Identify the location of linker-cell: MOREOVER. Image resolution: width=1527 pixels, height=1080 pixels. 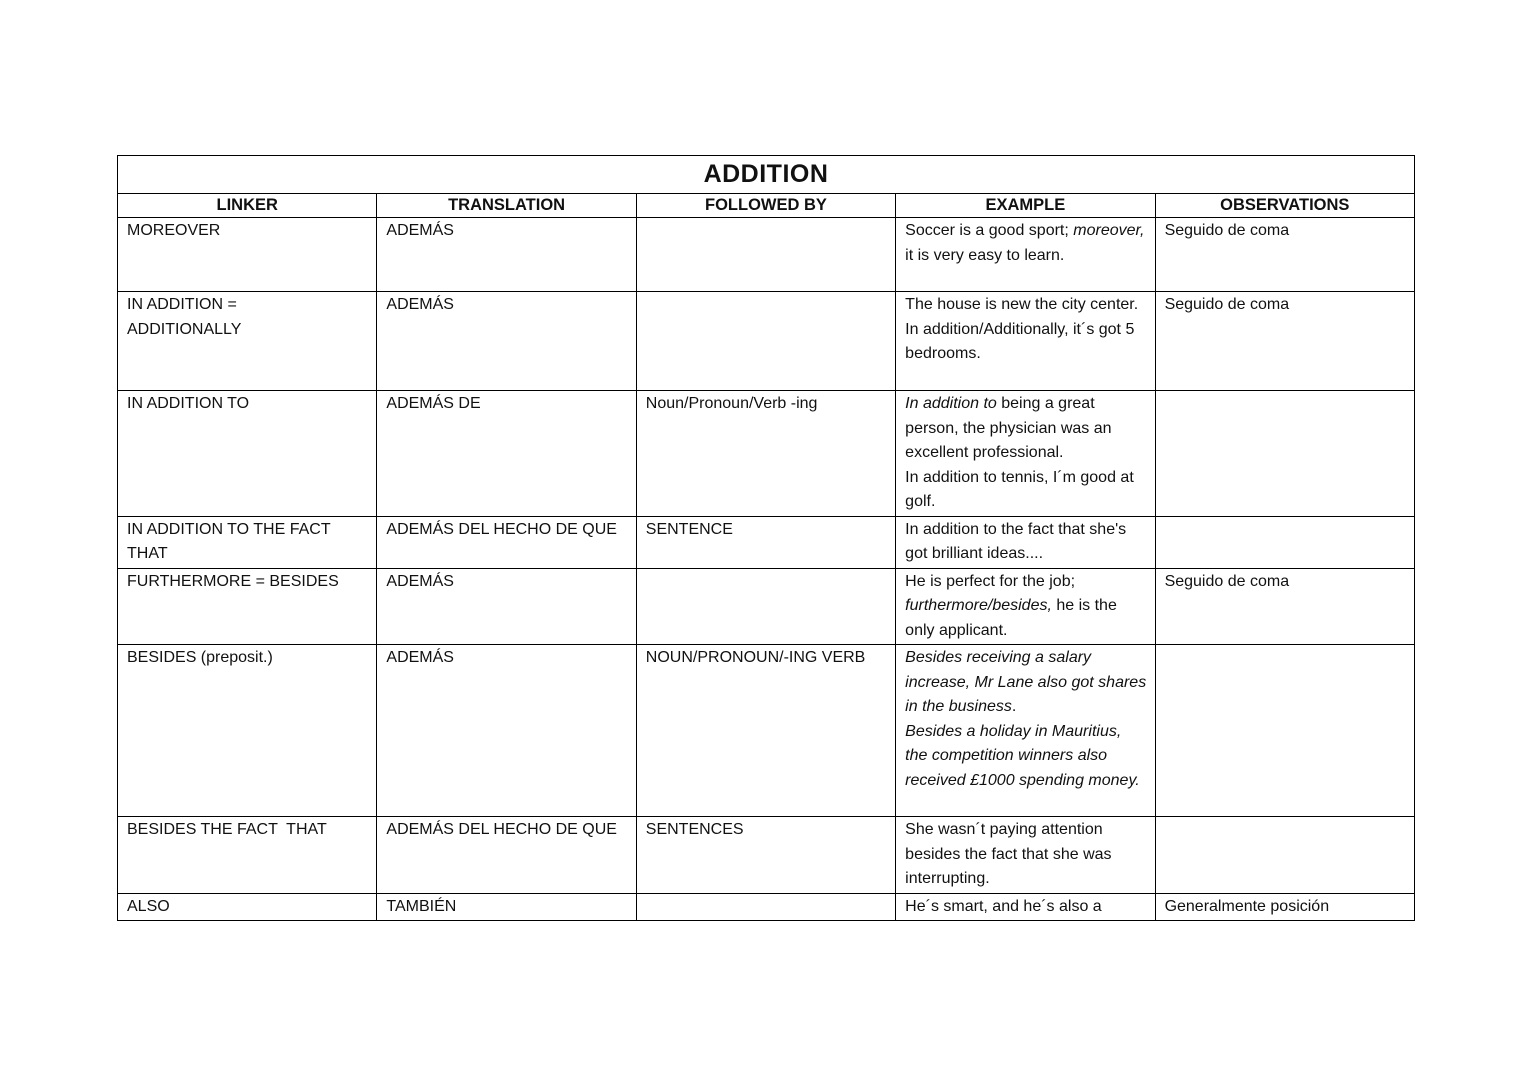
(247, 254).